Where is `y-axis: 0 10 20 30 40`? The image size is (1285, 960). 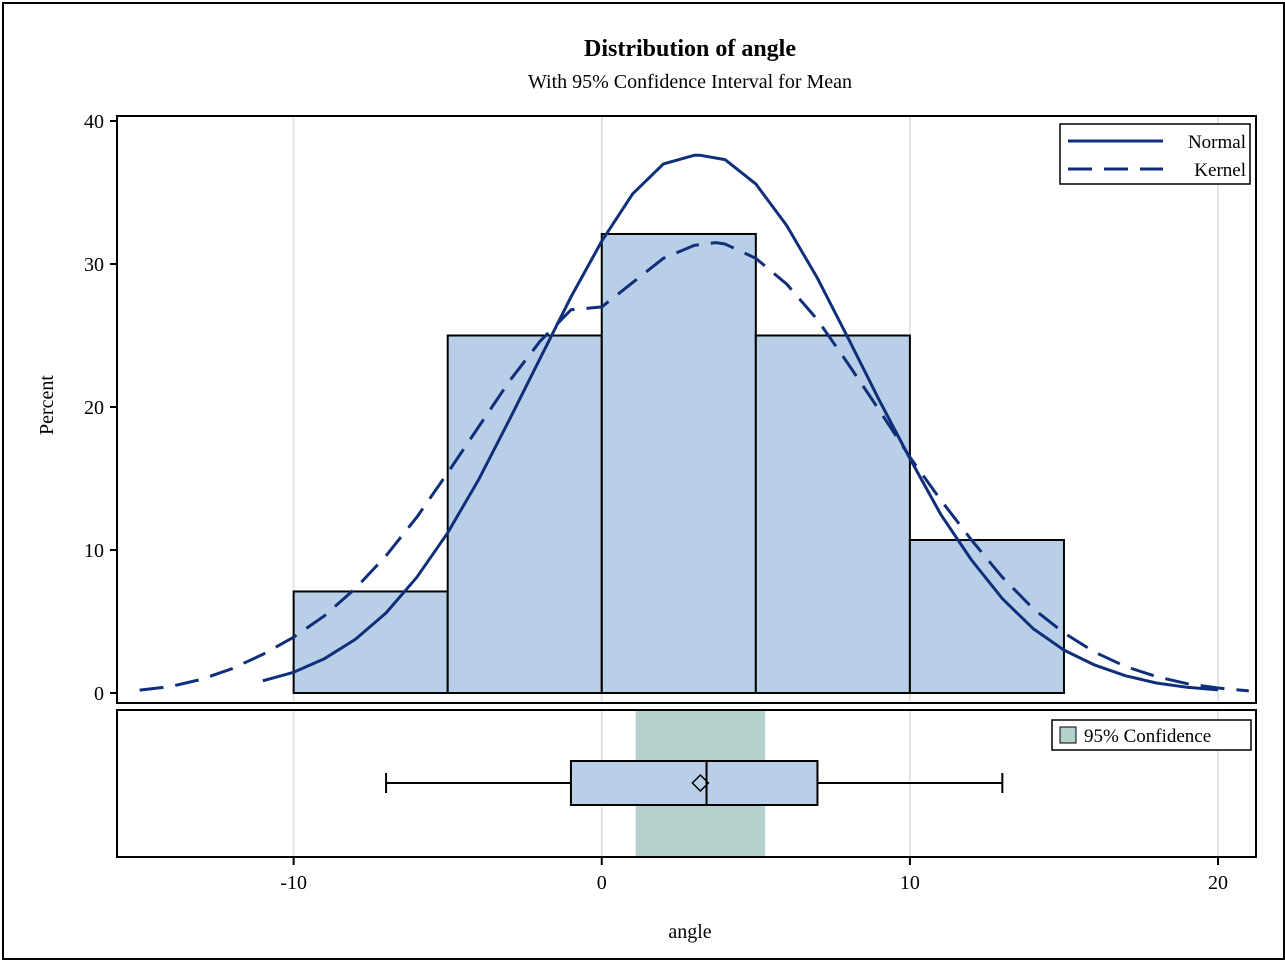 y-axis: 0 10 20 30 40 is located at coordinates (100, 408).